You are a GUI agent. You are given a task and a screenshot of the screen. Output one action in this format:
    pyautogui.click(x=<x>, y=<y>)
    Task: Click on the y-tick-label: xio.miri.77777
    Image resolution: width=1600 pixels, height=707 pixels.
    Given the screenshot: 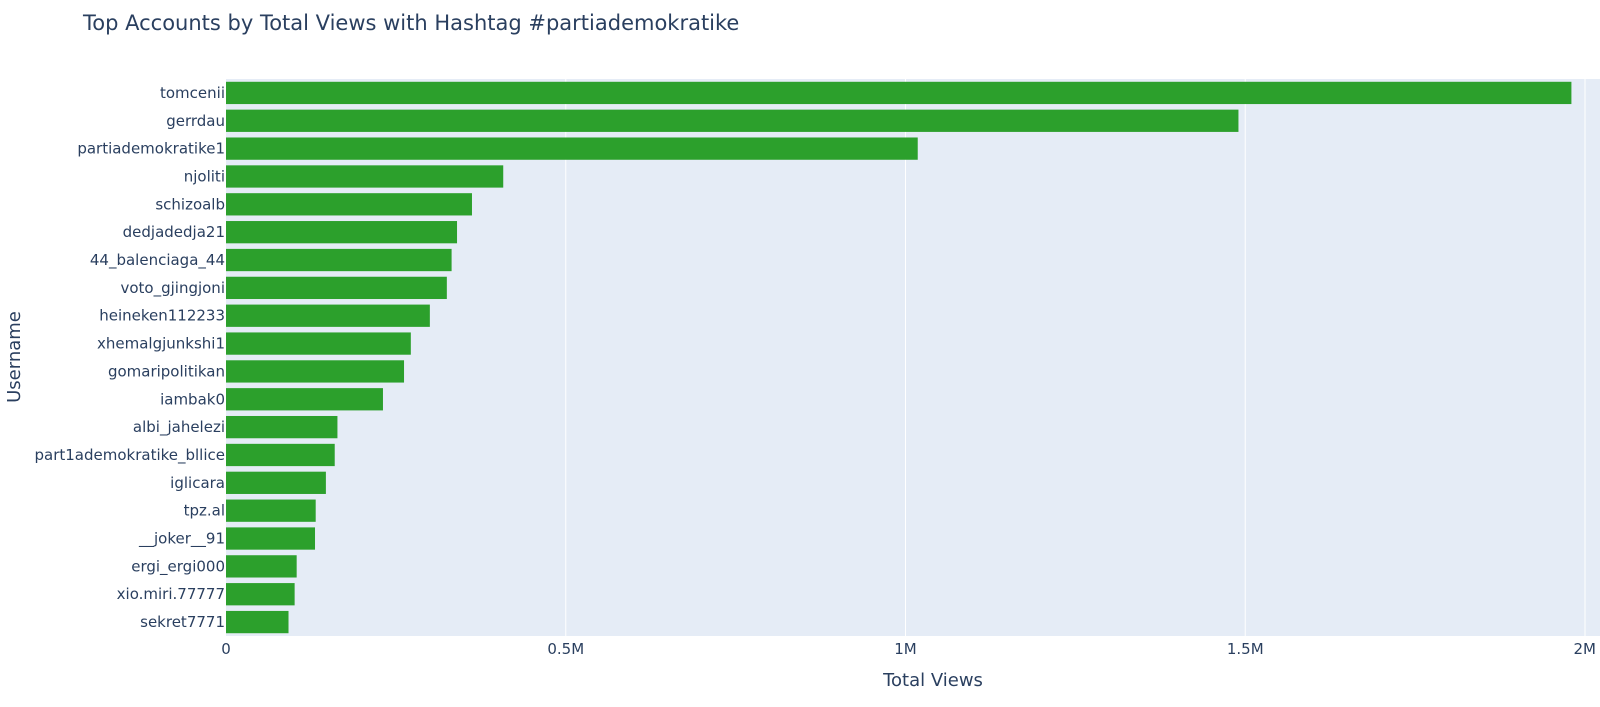 What is the action you would take?
    pyautogui.click(x=171, y=594)
    